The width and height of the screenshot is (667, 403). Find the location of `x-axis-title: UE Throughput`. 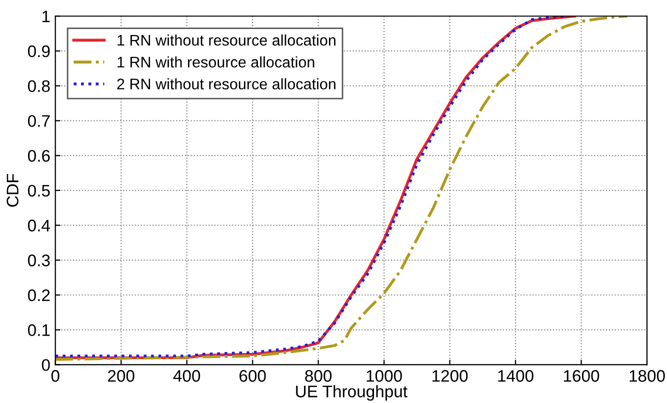

x-axis-title: UE Throughput is located at coordinates (352, 393).